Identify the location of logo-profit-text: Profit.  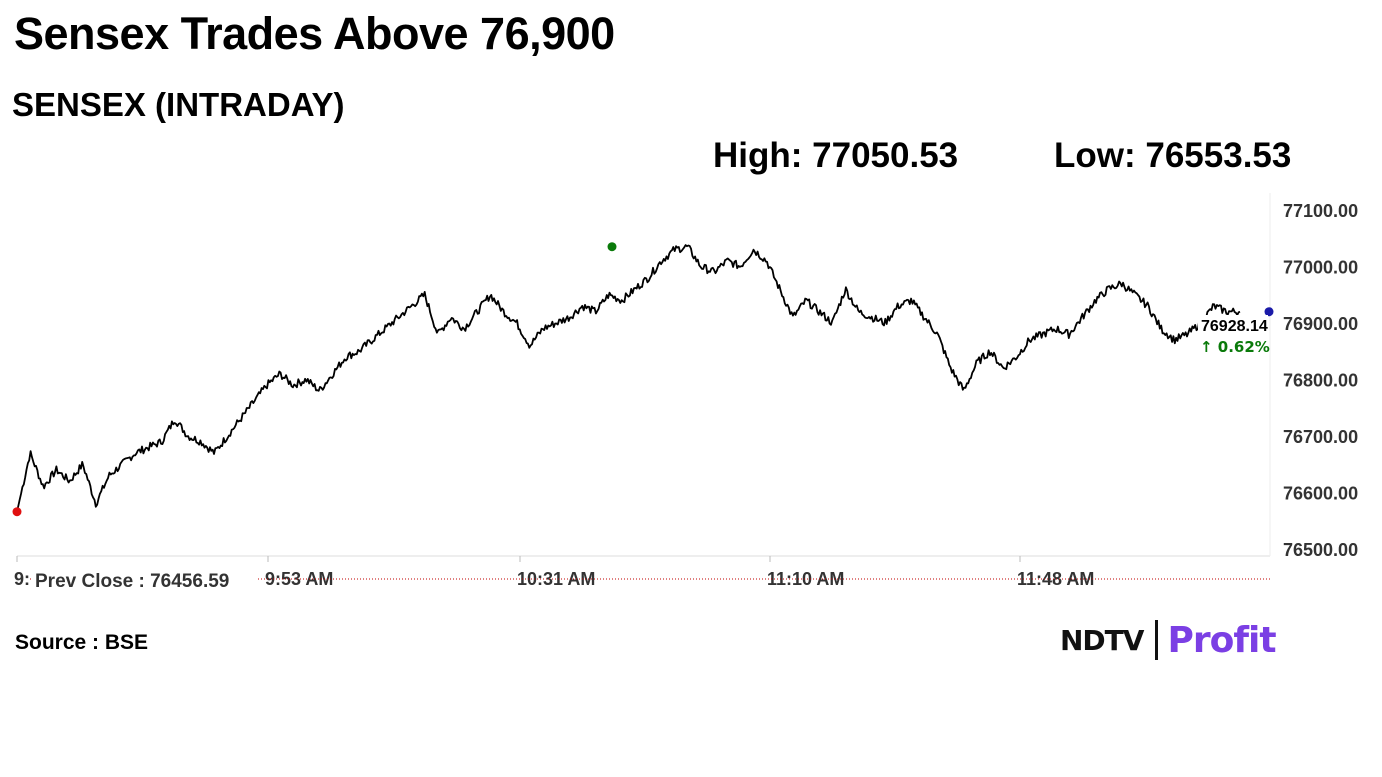
(1221, 640).